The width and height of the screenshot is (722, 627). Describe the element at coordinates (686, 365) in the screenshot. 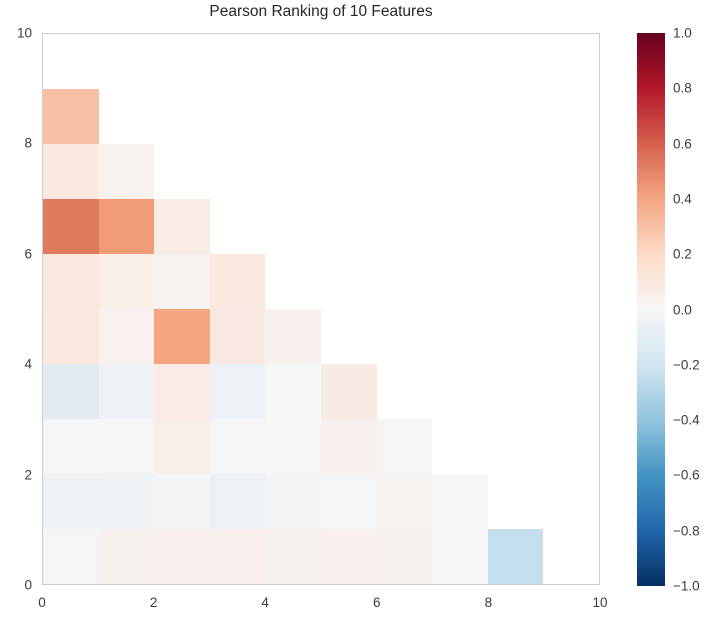

I see `colorbar-tick-label: −0.2` at that location.